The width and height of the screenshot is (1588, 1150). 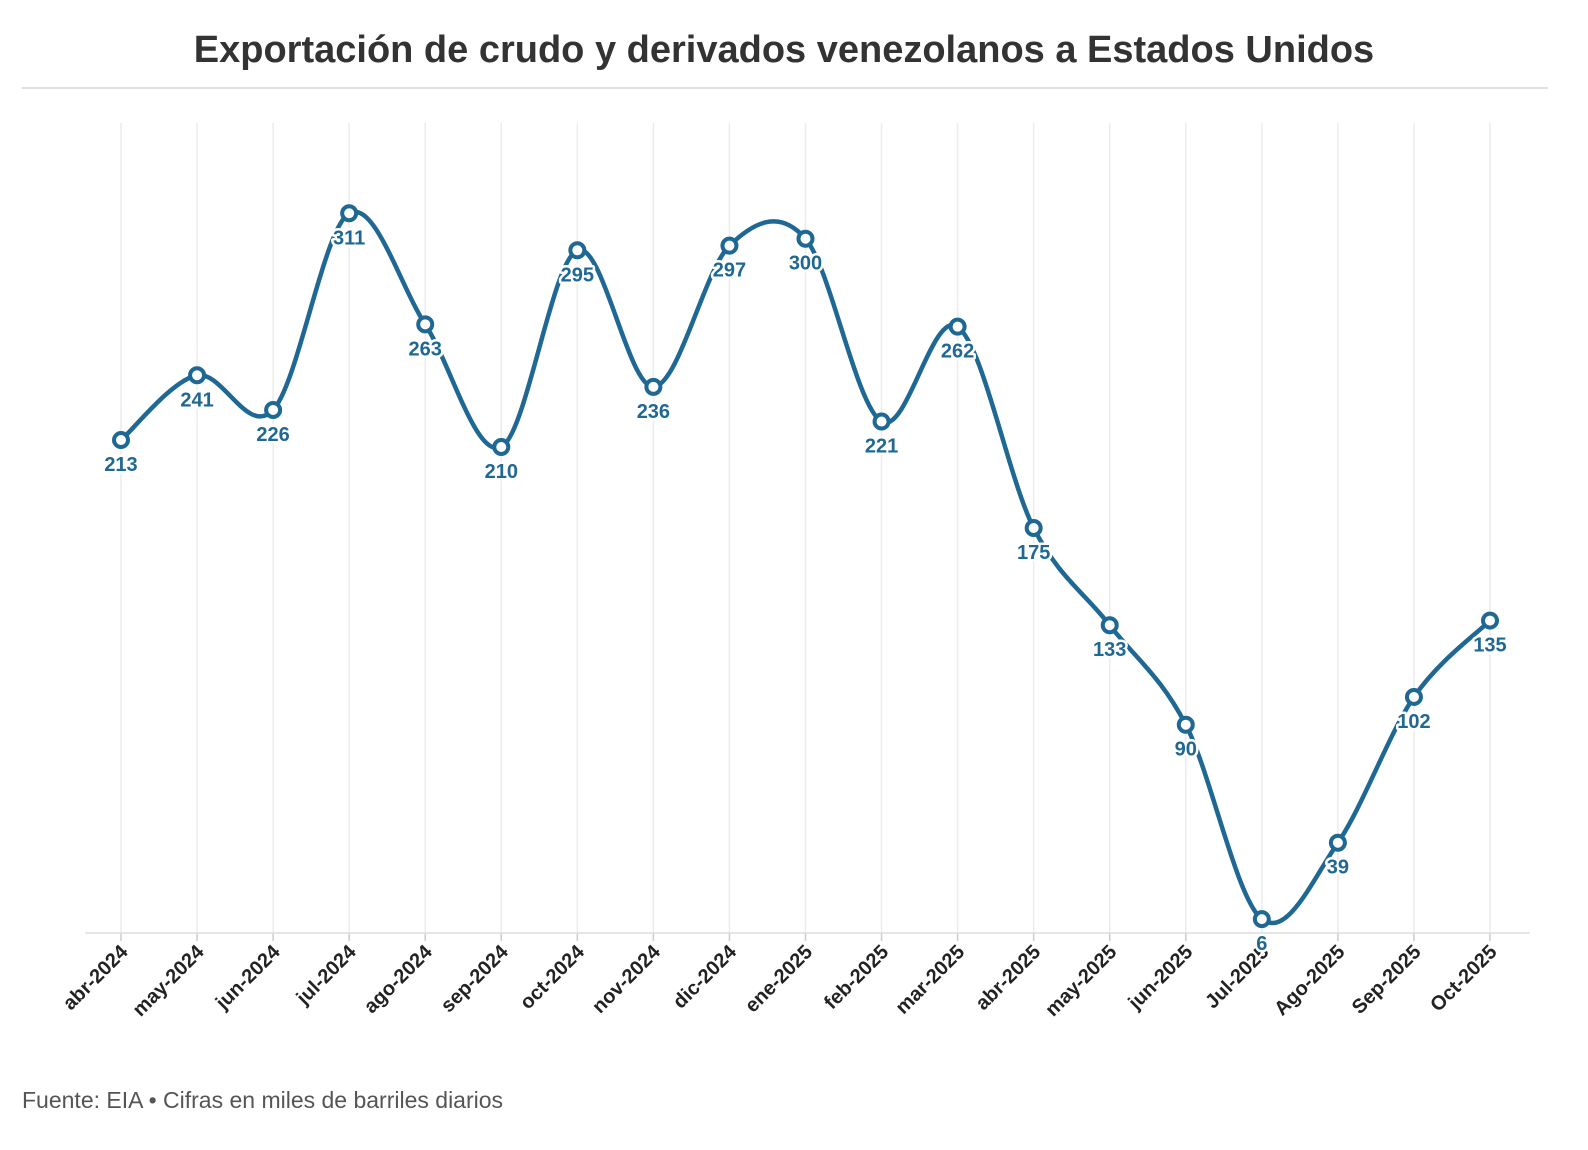 What do you see at coordinates (1008, 978) in the screenshot?
I see `x-tick-label: abr-2025` at bounding box center [1008, 978].